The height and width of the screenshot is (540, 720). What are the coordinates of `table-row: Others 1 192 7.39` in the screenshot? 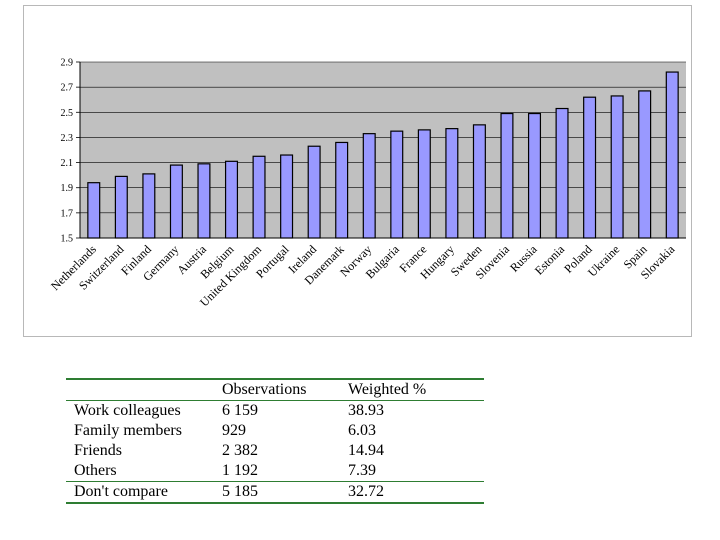 It's located at (275, 471).